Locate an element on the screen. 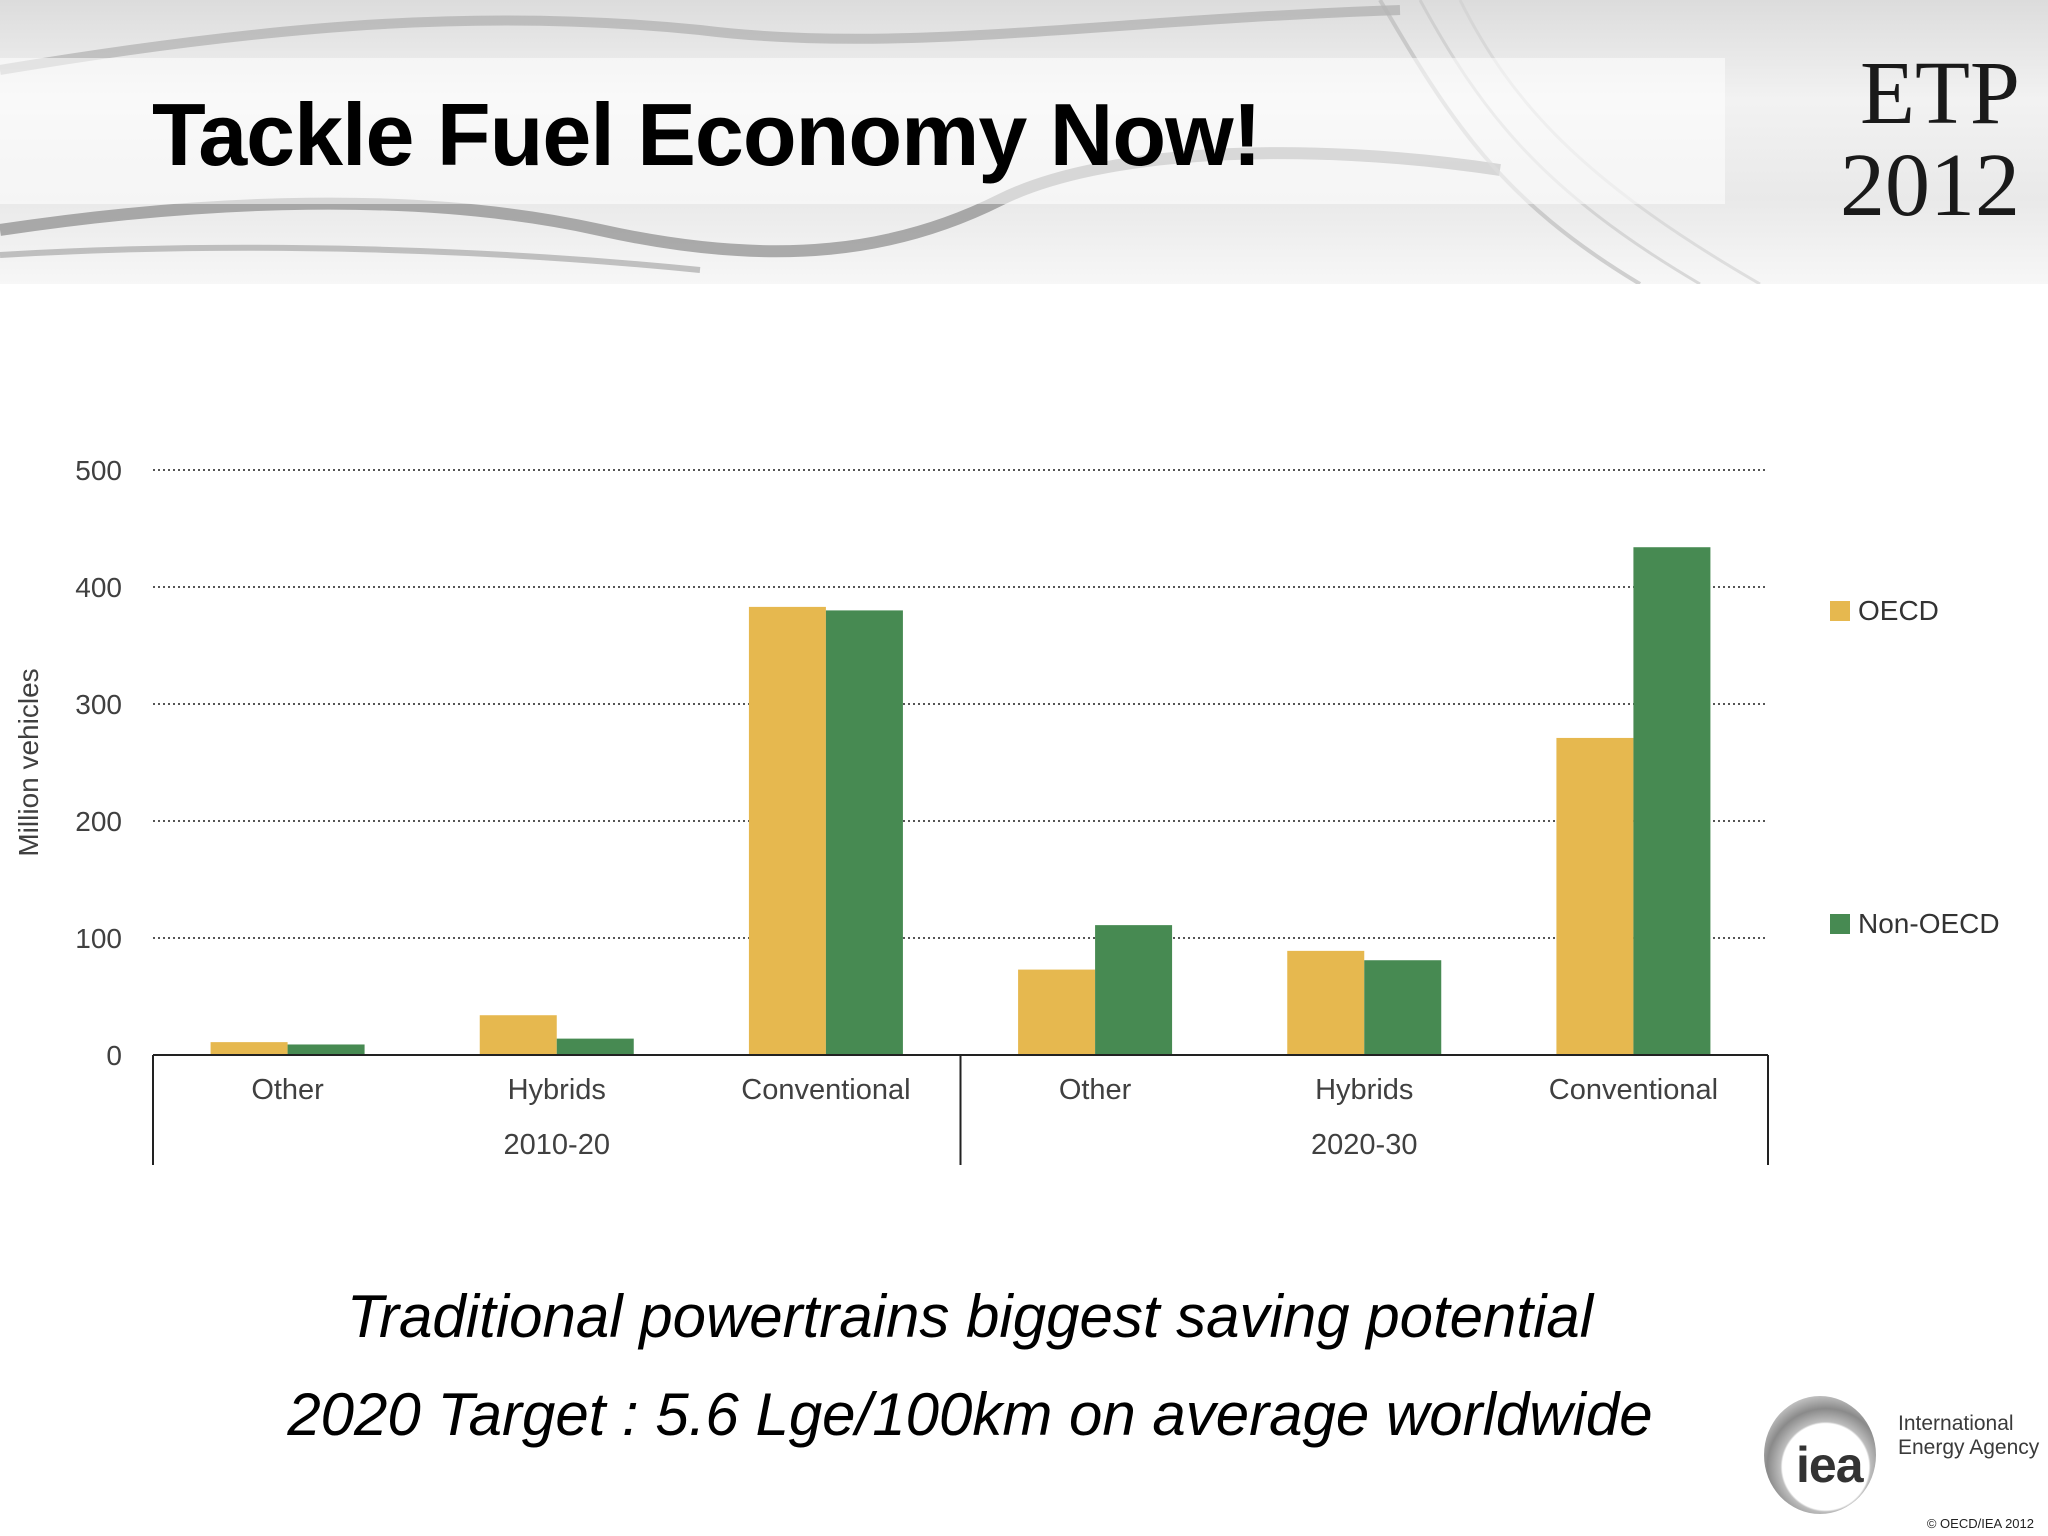 This screenshot has width=2048, height=1536. iea-logo-letters: iea is located at coordinates (1830, 1465).